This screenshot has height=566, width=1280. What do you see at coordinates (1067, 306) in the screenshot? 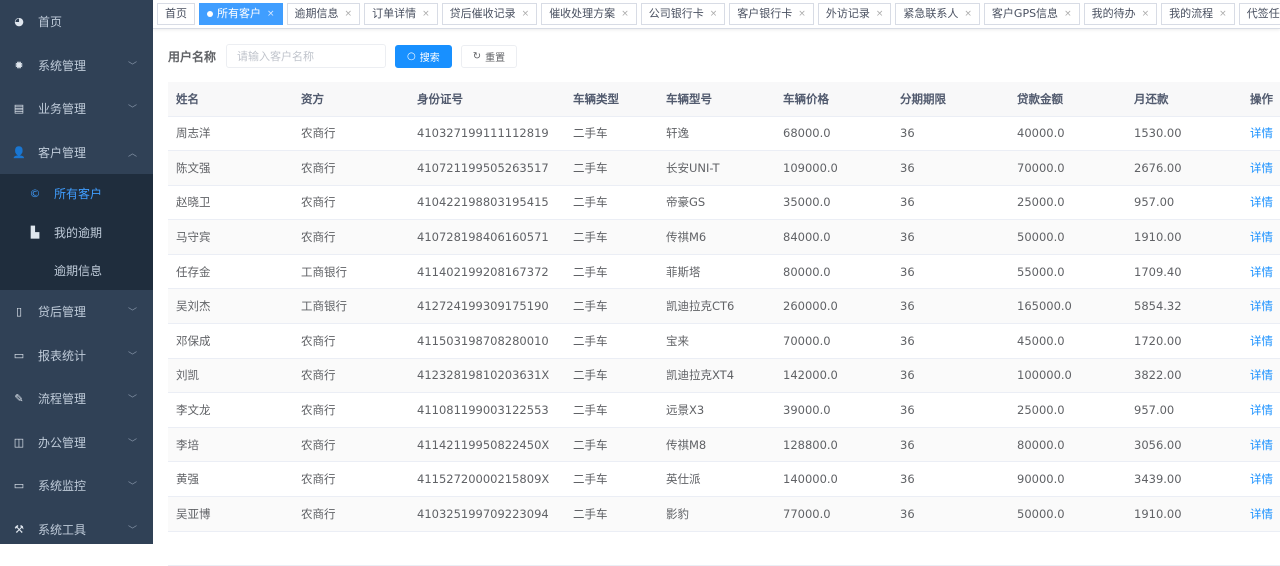
I see `table-cell: 165000.0` at bounding box center [1067, 306].